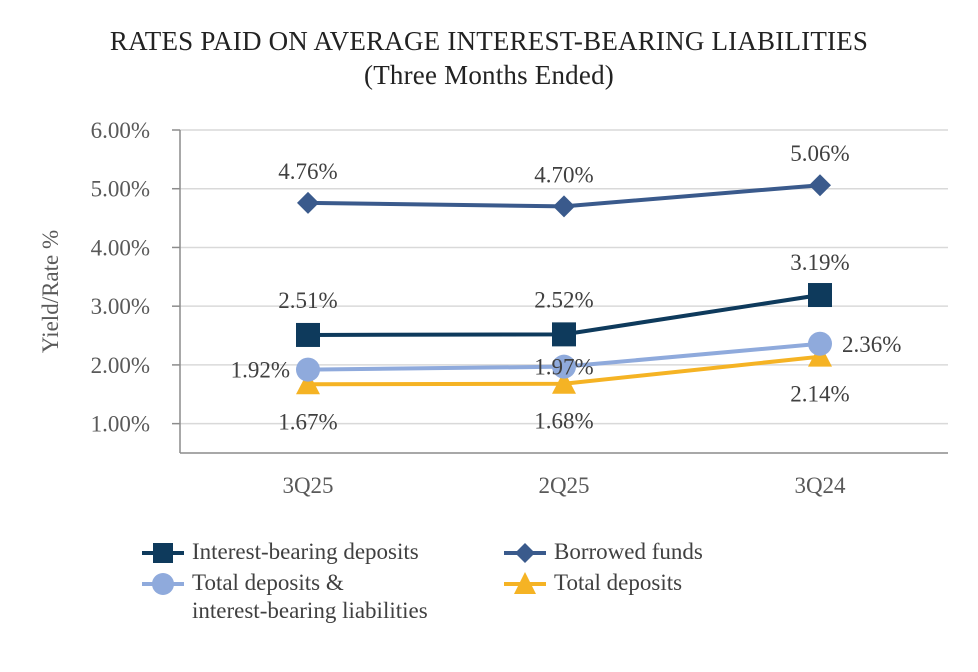  I want to click on x-tick-label: 2Q25, so click(563, 485).